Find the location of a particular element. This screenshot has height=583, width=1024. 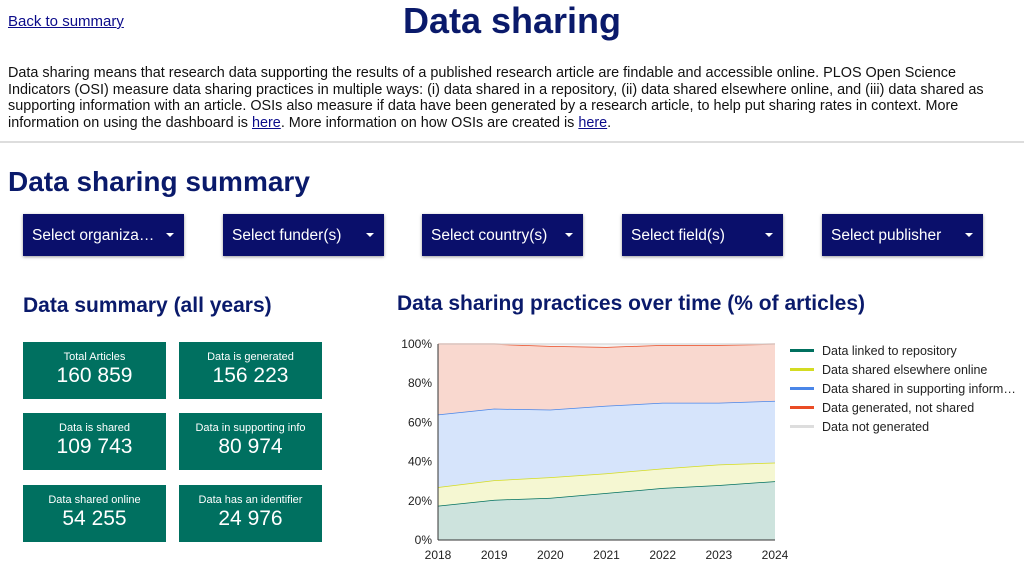

summary-heading: Data sharing summary is located at coordinates (159, 181).